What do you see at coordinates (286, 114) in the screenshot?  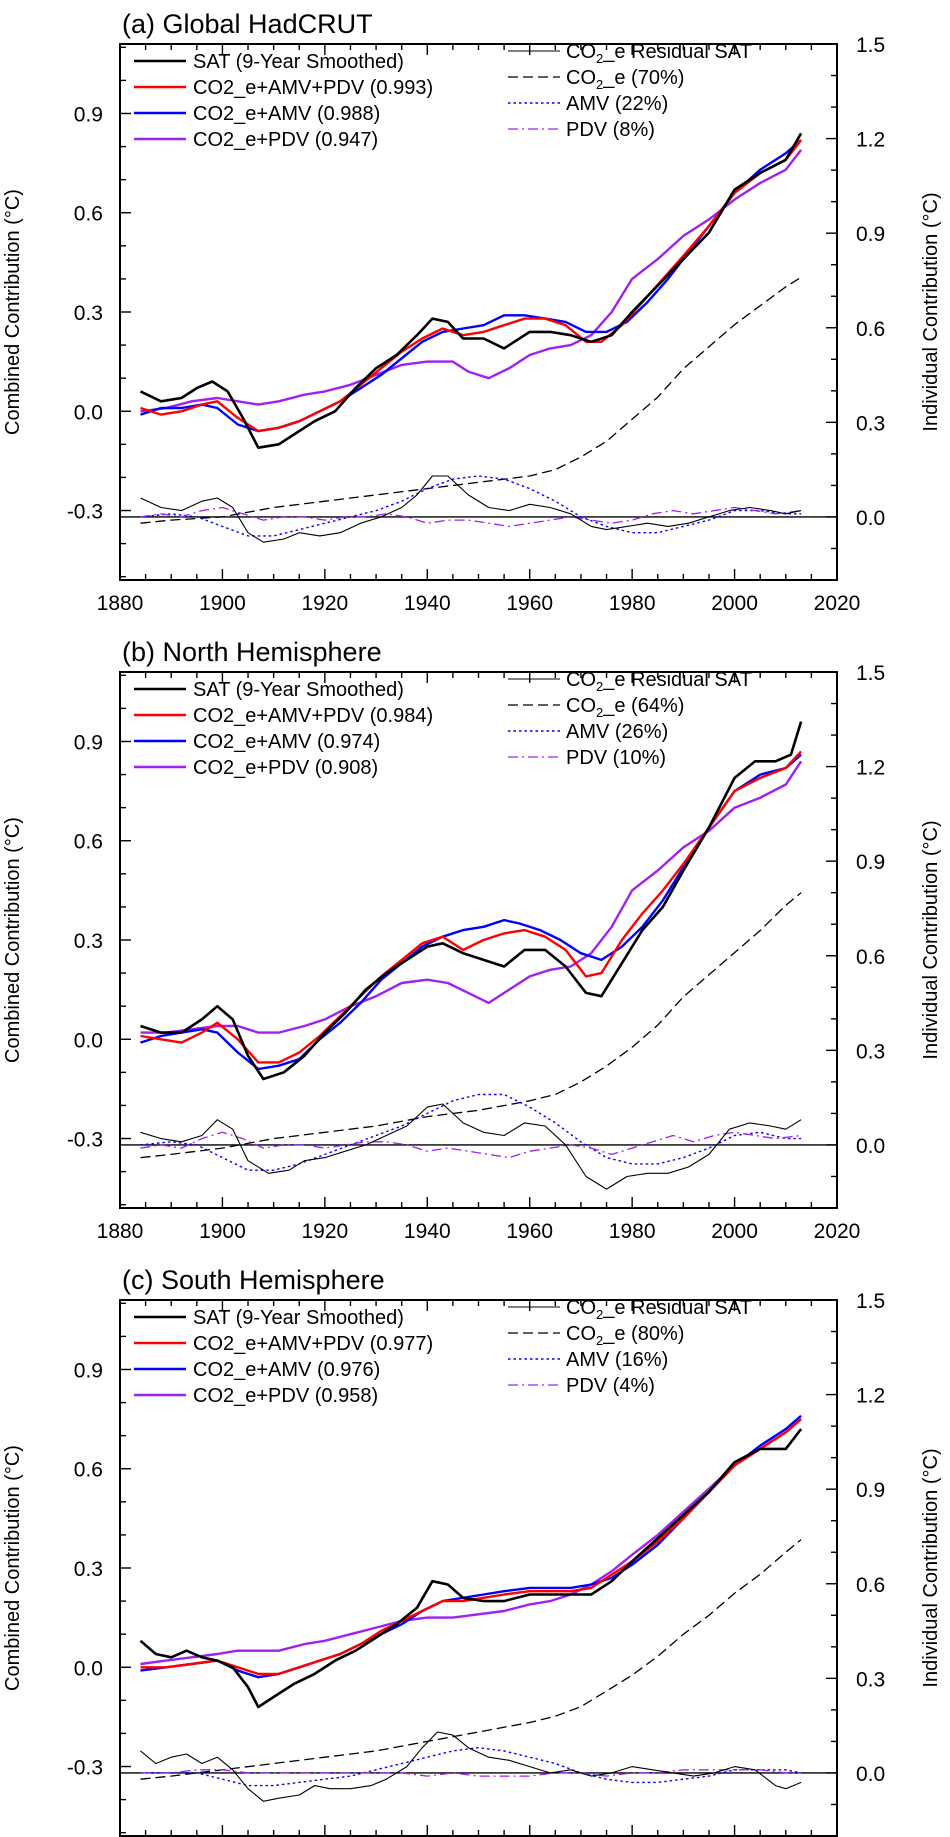 I see `legend-label: CO2_e+AMV (0.988)` at bounding box center [286, 114].